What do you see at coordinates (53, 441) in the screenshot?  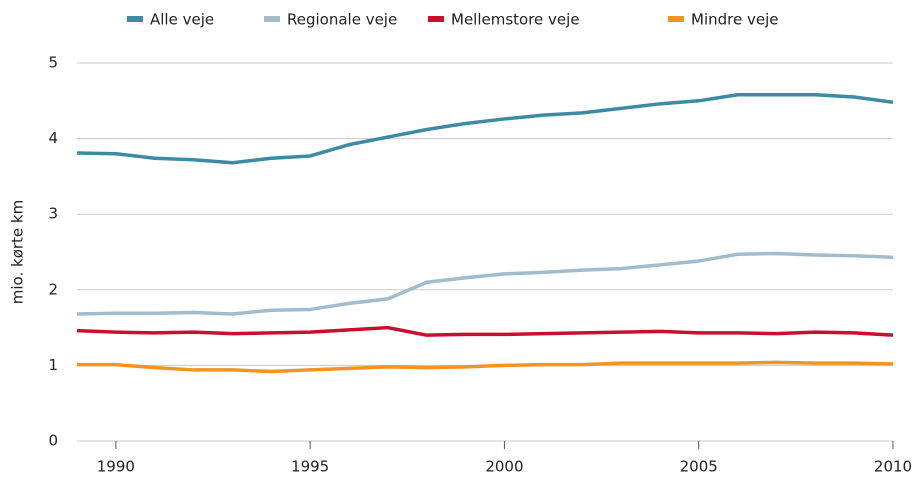 I see `y-tick-label: 0` at bounding box center [53, 441].